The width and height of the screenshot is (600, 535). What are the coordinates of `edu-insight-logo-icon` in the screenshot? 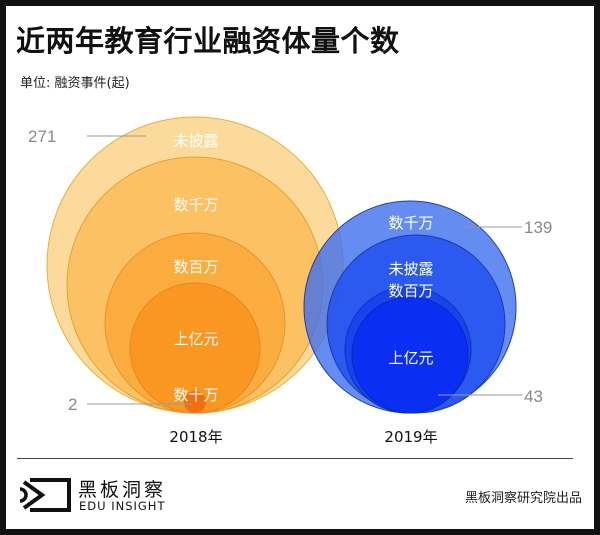 It's located at (44, 495).